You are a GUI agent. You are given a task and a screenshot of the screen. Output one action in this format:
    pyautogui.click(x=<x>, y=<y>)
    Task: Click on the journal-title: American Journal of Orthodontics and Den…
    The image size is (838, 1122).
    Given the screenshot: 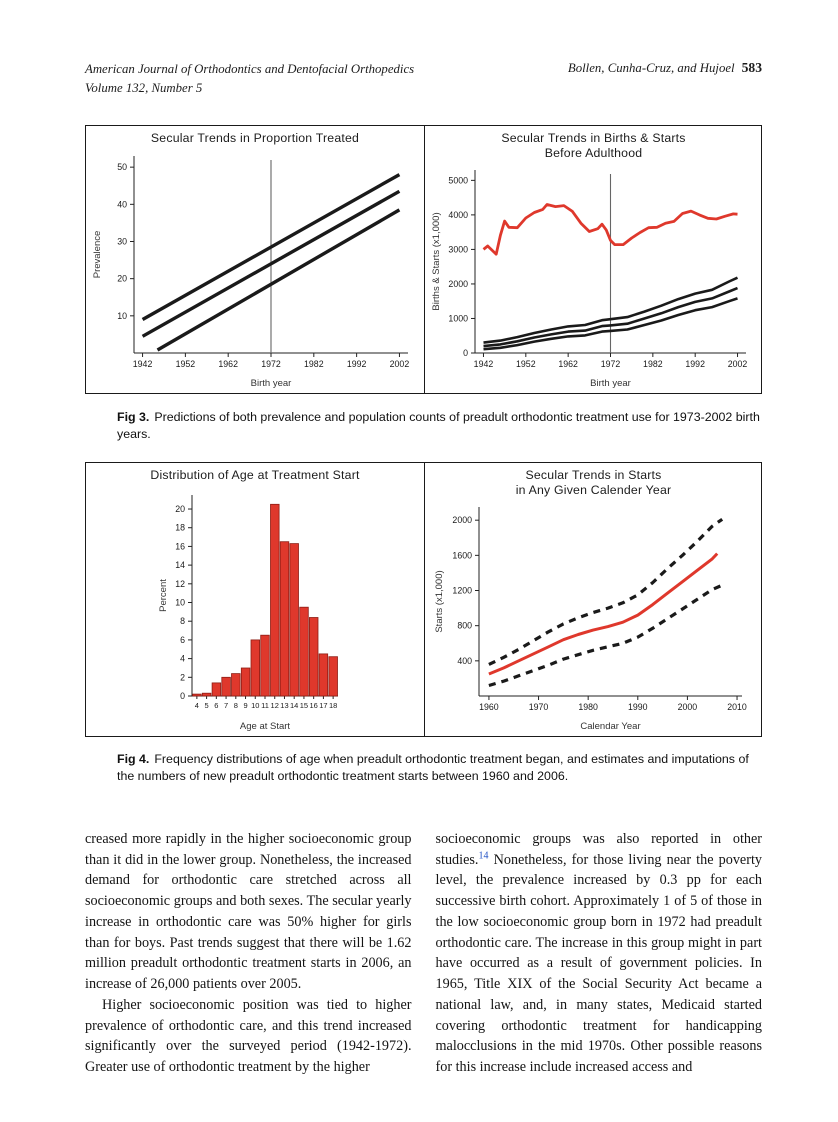 What is the action you would take?
    pyautogui.click(x=250, y=69)
    